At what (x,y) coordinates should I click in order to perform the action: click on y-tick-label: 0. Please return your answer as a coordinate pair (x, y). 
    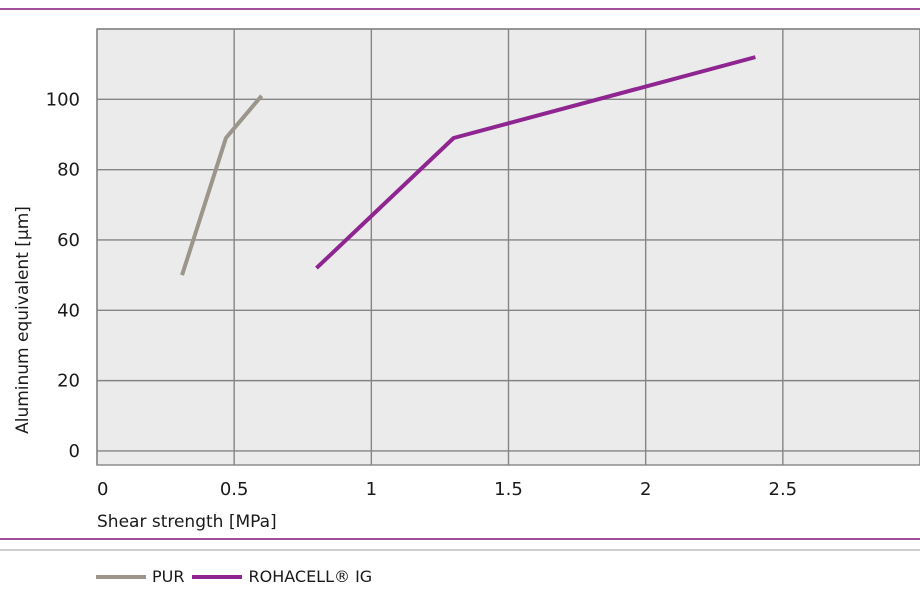
    Looking at the image, I should click on (74, 451).